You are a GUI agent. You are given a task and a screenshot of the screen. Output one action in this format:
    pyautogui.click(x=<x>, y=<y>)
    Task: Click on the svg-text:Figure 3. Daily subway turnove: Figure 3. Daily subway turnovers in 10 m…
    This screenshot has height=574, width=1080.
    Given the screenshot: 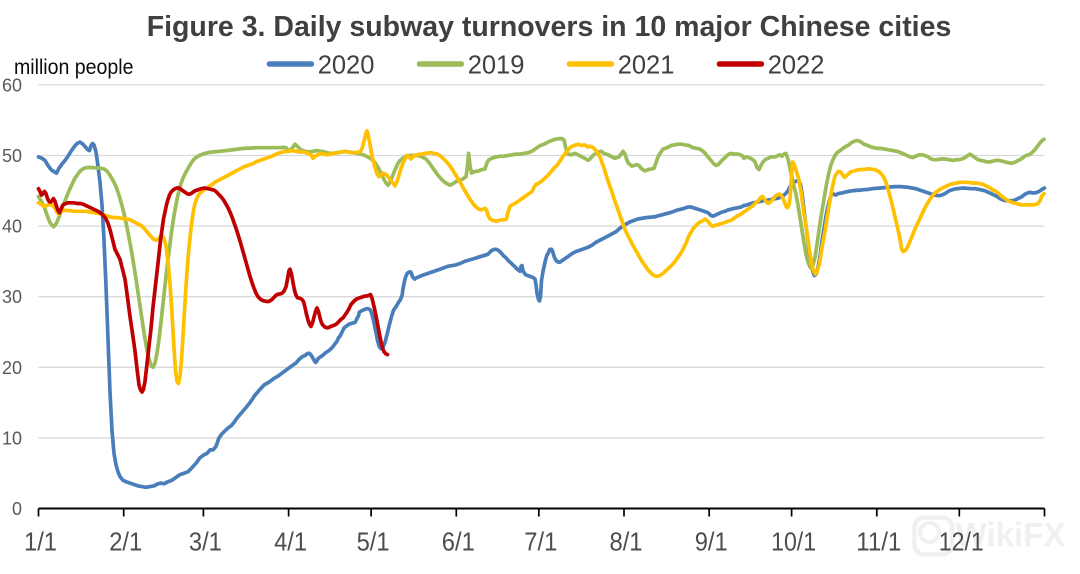 What is the action you would take?
    pyautogui.click(x=549, y=27)
    